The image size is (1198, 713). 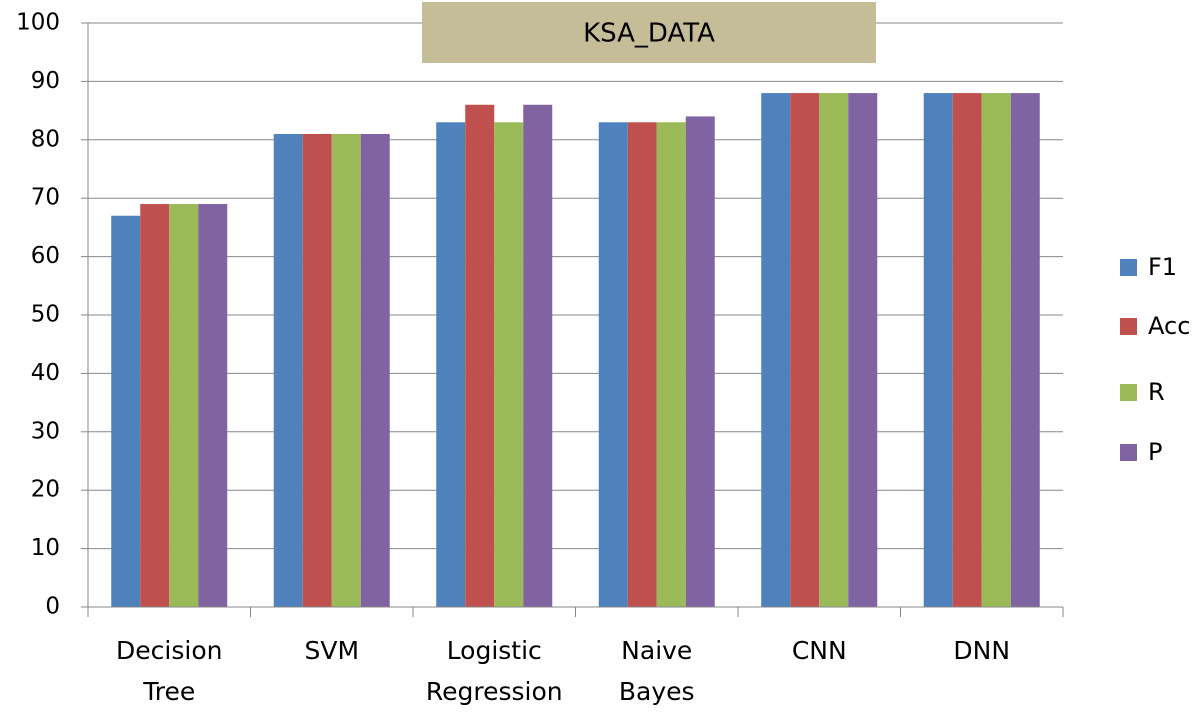 I want to click on title-box, so click(x=649, y=32).